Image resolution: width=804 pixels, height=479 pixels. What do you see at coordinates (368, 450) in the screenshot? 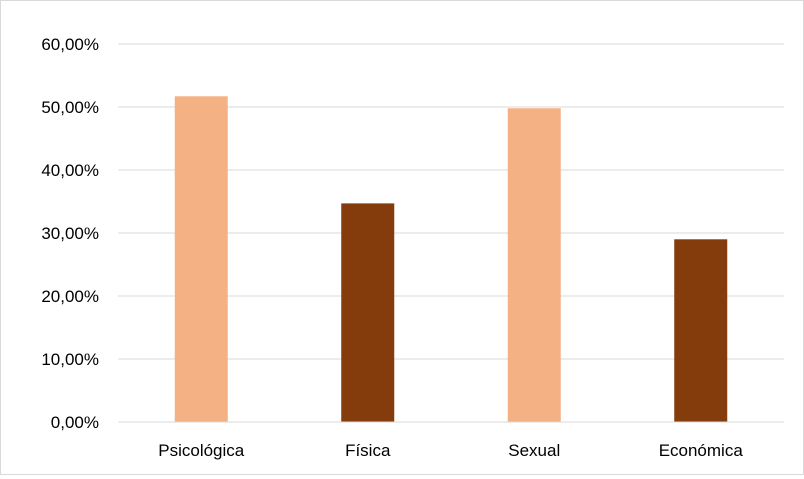
I see `x-category-label: Física` at bounding box center [368, 450].